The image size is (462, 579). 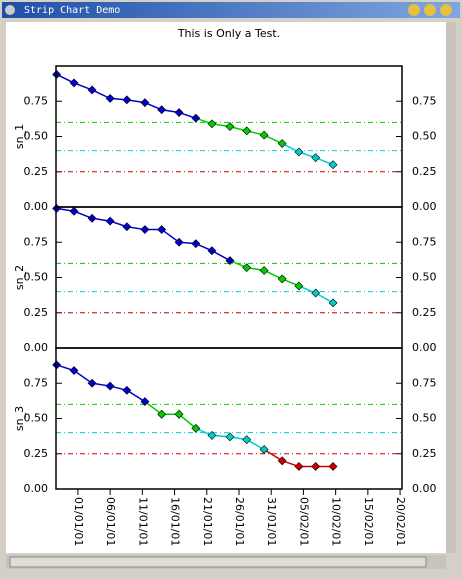 What do you see at coordinates (10, 10) in the screenshot?
I see `window-menu` at bounding box center [10, 10].